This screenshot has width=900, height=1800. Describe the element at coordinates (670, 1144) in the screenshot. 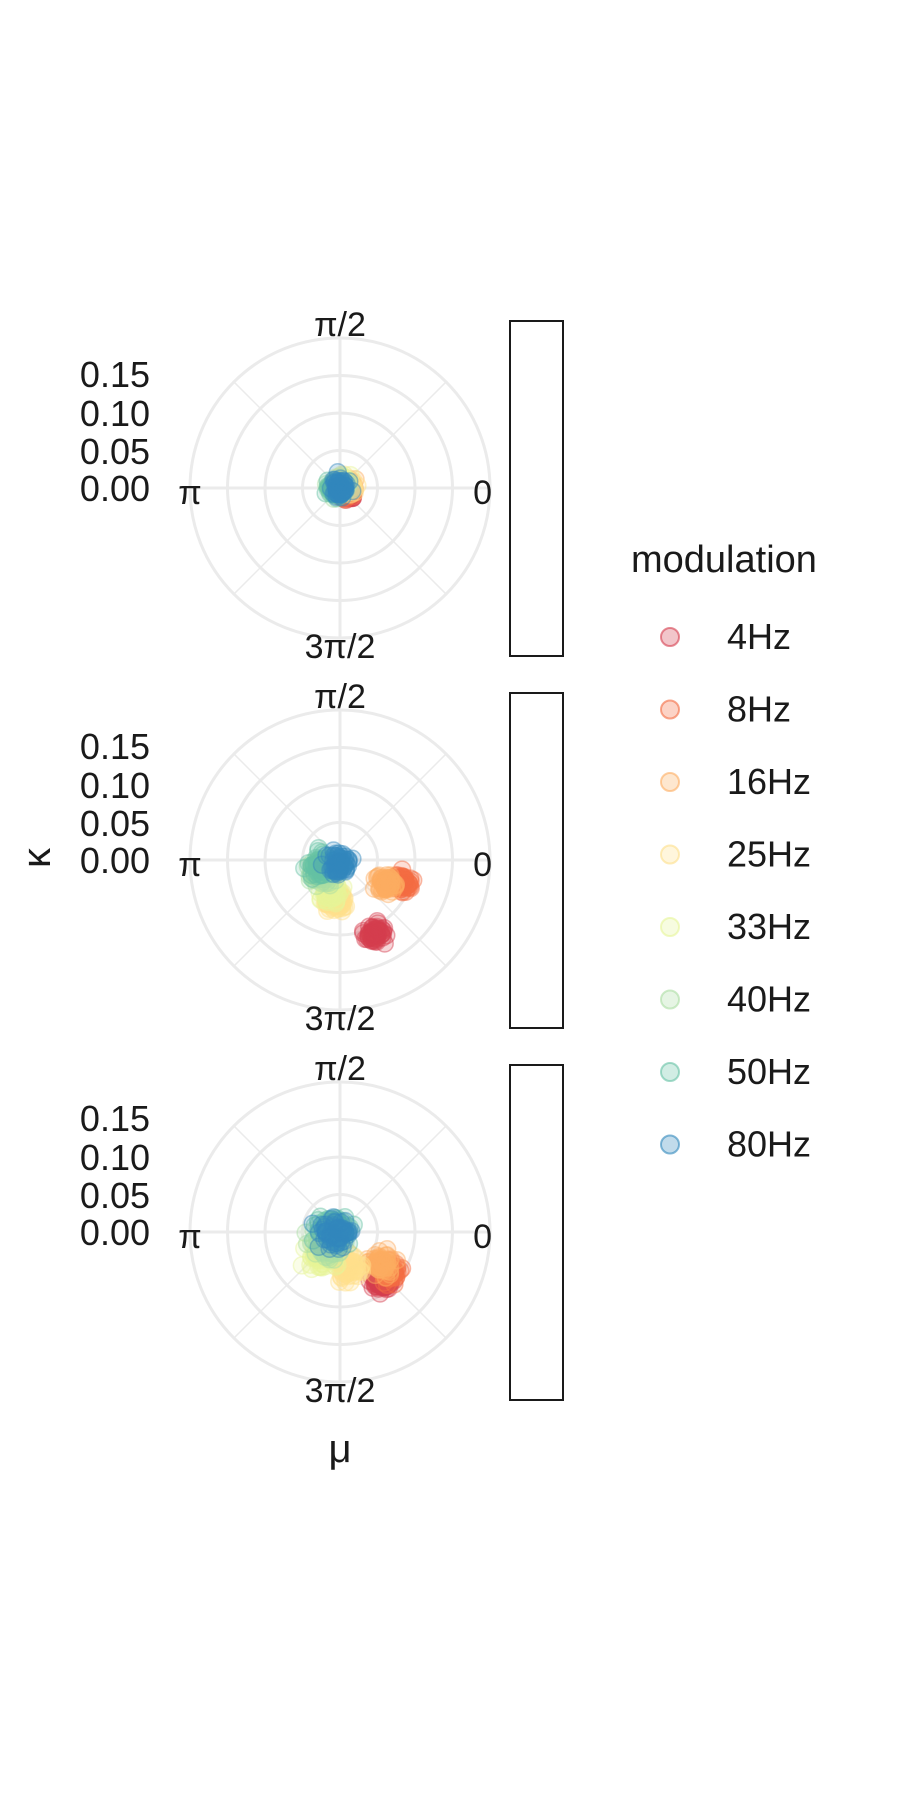

I see `legend-key-80Hz` at that location.